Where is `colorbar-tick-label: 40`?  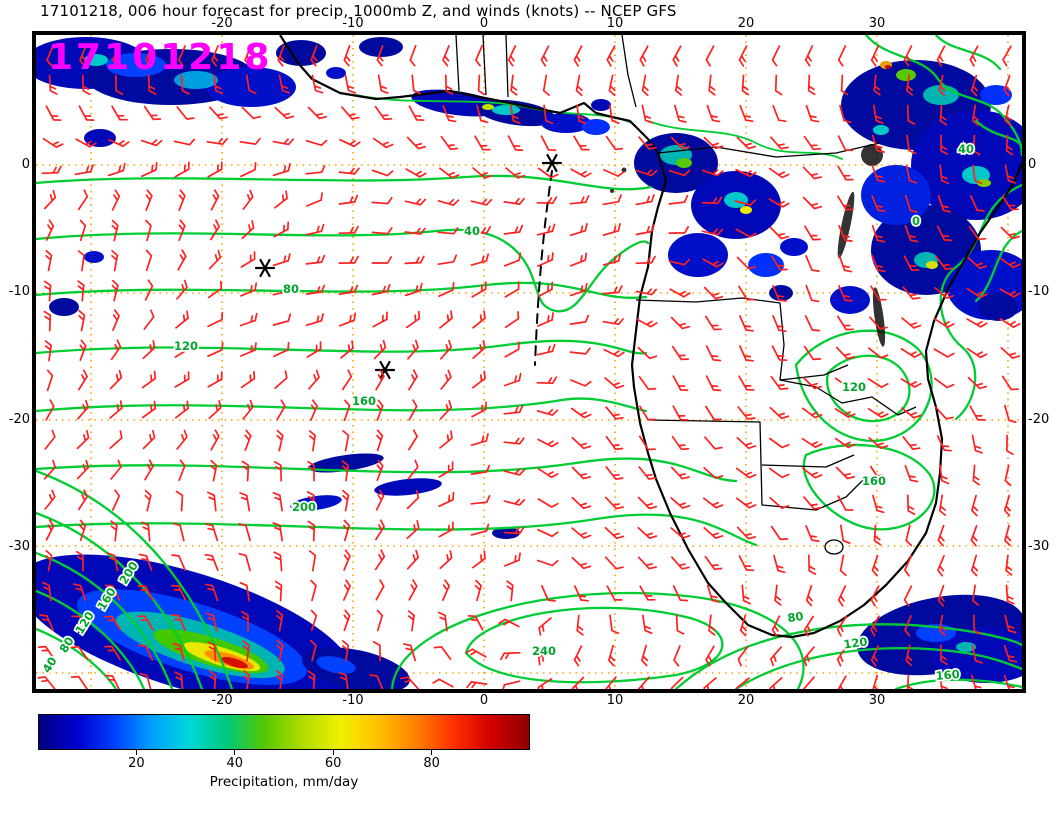
colorbar-tick-label: 40 is located at coordinates (235, 763).